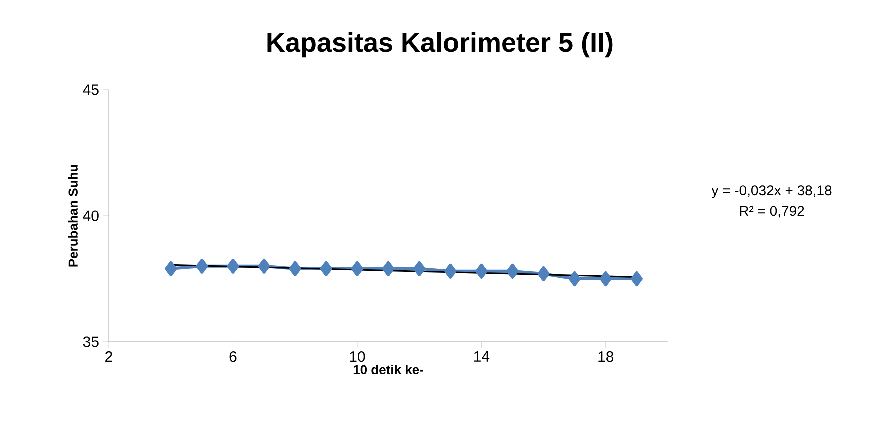  Describe the element at coordinates (73, 216) in the screenshot. I see `y-axis-title: Perubahan Suhu` at that location.